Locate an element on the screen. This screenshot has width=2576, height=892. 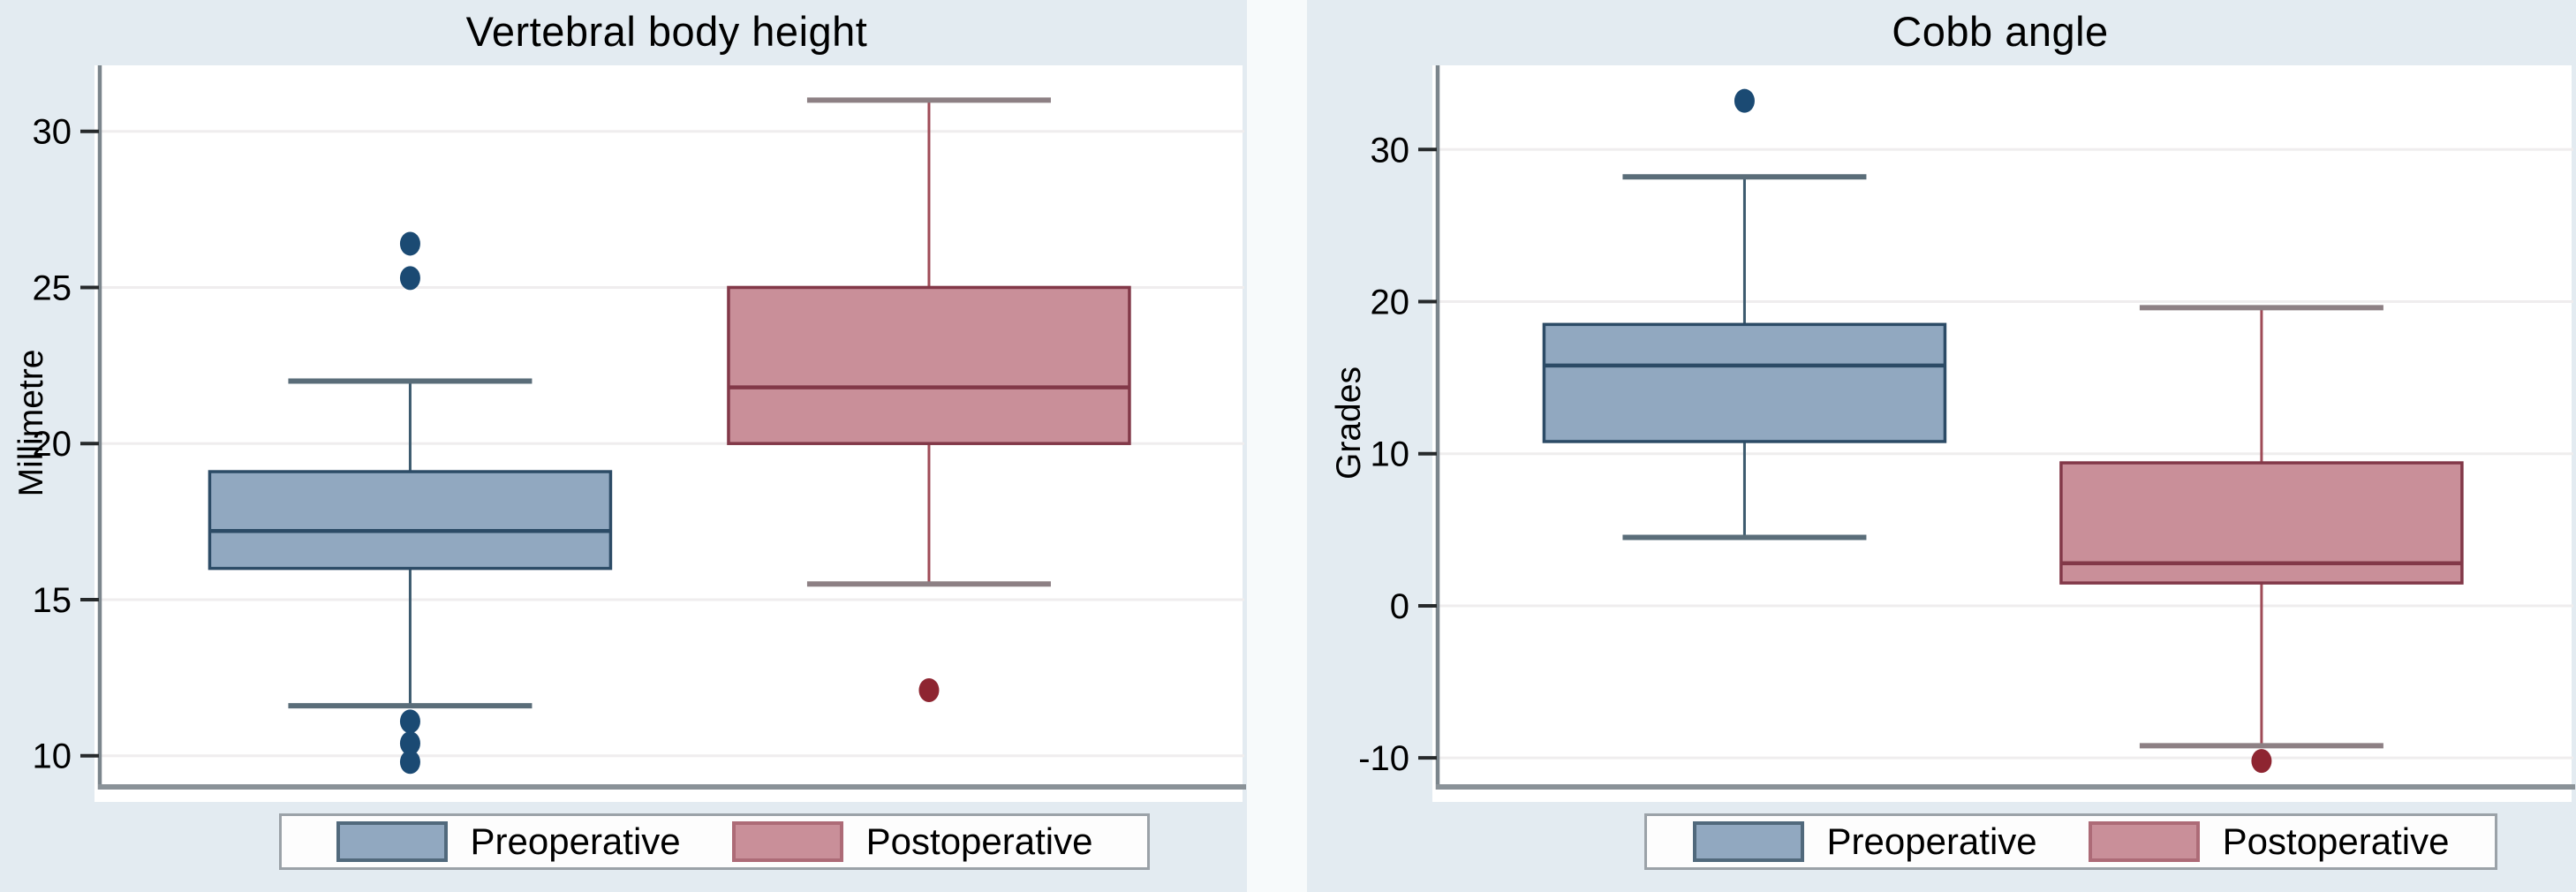
y-tick-label: -10 is located at coordinates (1384, 758).